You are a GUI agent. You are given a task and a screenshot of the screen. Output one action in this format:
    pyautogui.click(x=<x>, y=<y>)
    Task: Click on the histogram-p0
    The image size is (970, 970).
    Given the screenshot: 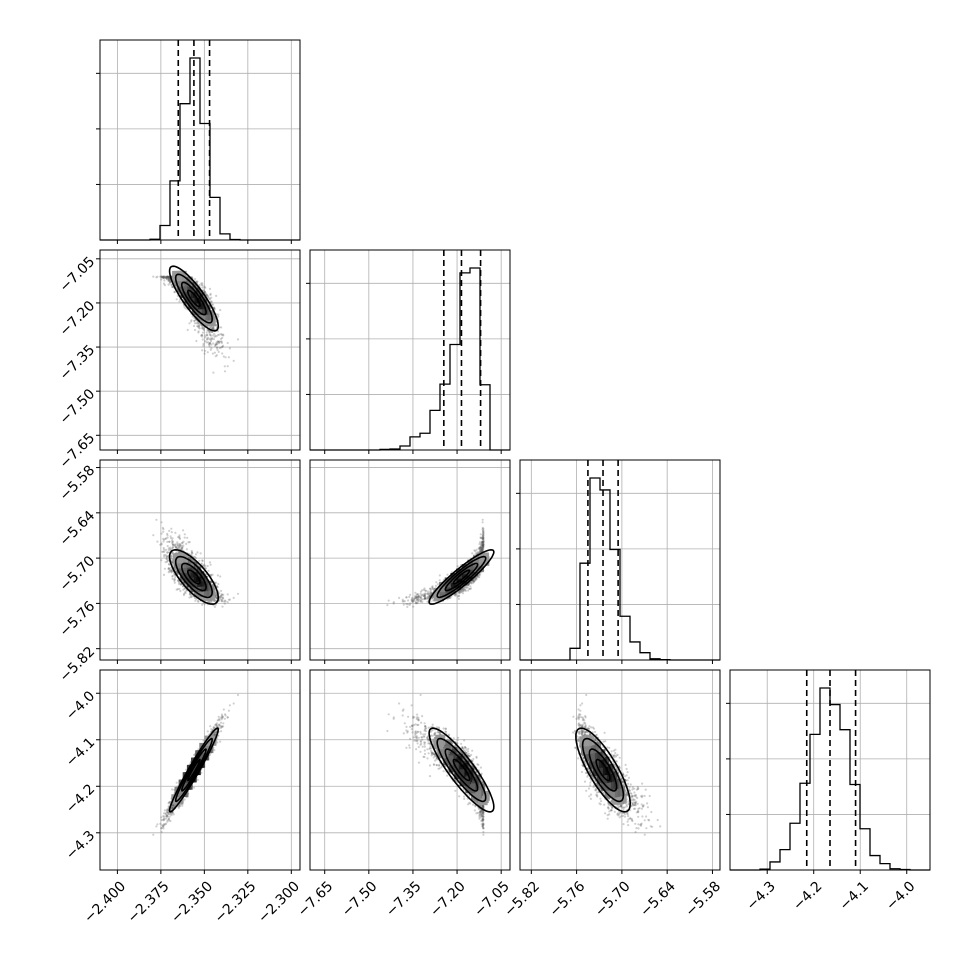 What is the action you would take?
    pyautogui.click(x=200, y=149)
    